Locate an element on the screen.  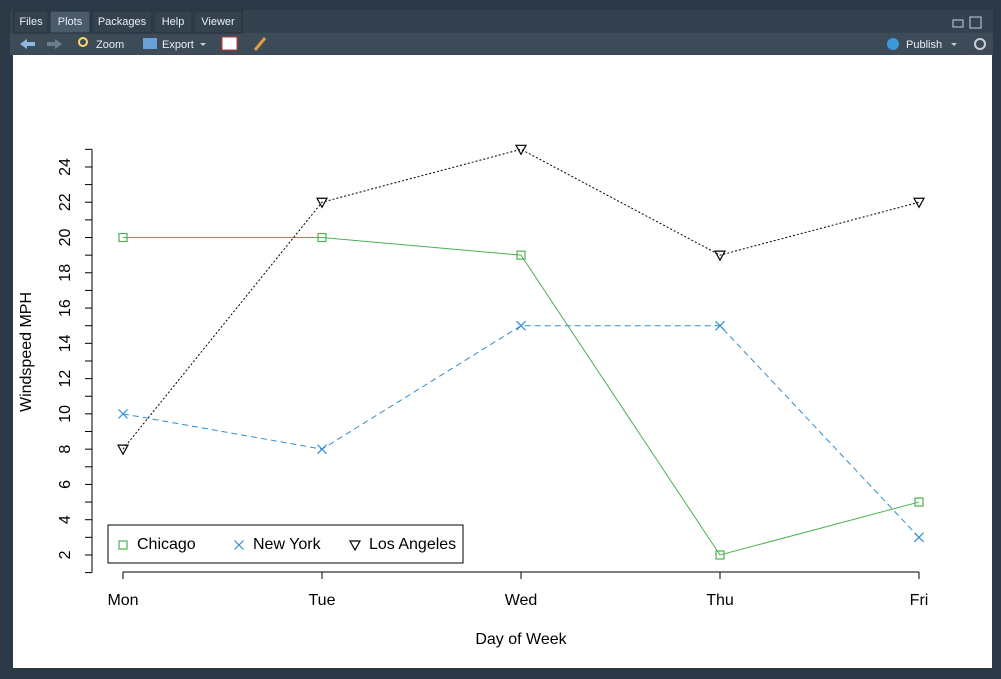
tab-label: Help is located at coordinates (173, 22).